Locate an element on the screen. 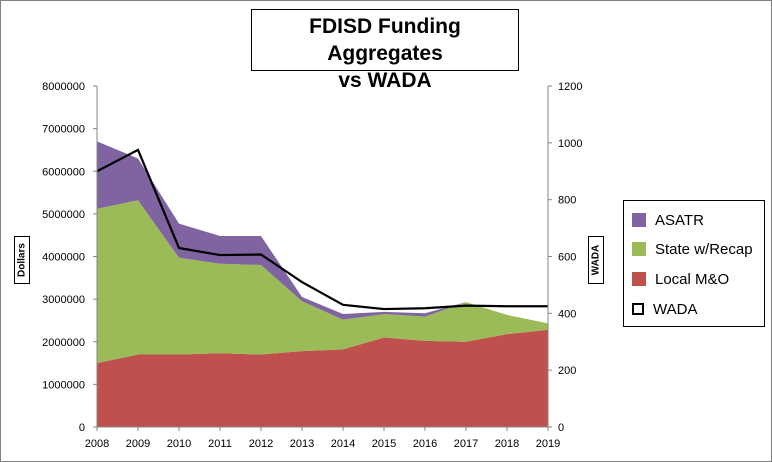  y-axis-right-title: WADA is located at coordinates (596, 260).